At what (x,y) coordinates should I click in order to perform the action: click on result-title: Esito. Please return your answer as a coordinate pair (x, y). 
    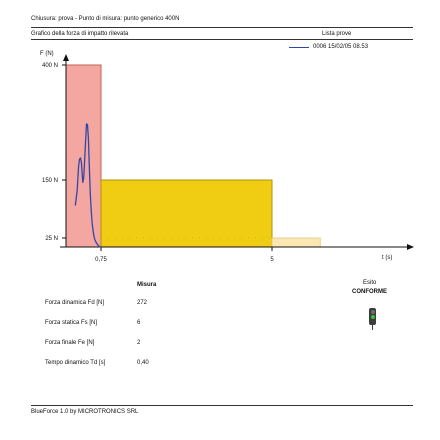
    Looking at the image, I should click on (370, 283).